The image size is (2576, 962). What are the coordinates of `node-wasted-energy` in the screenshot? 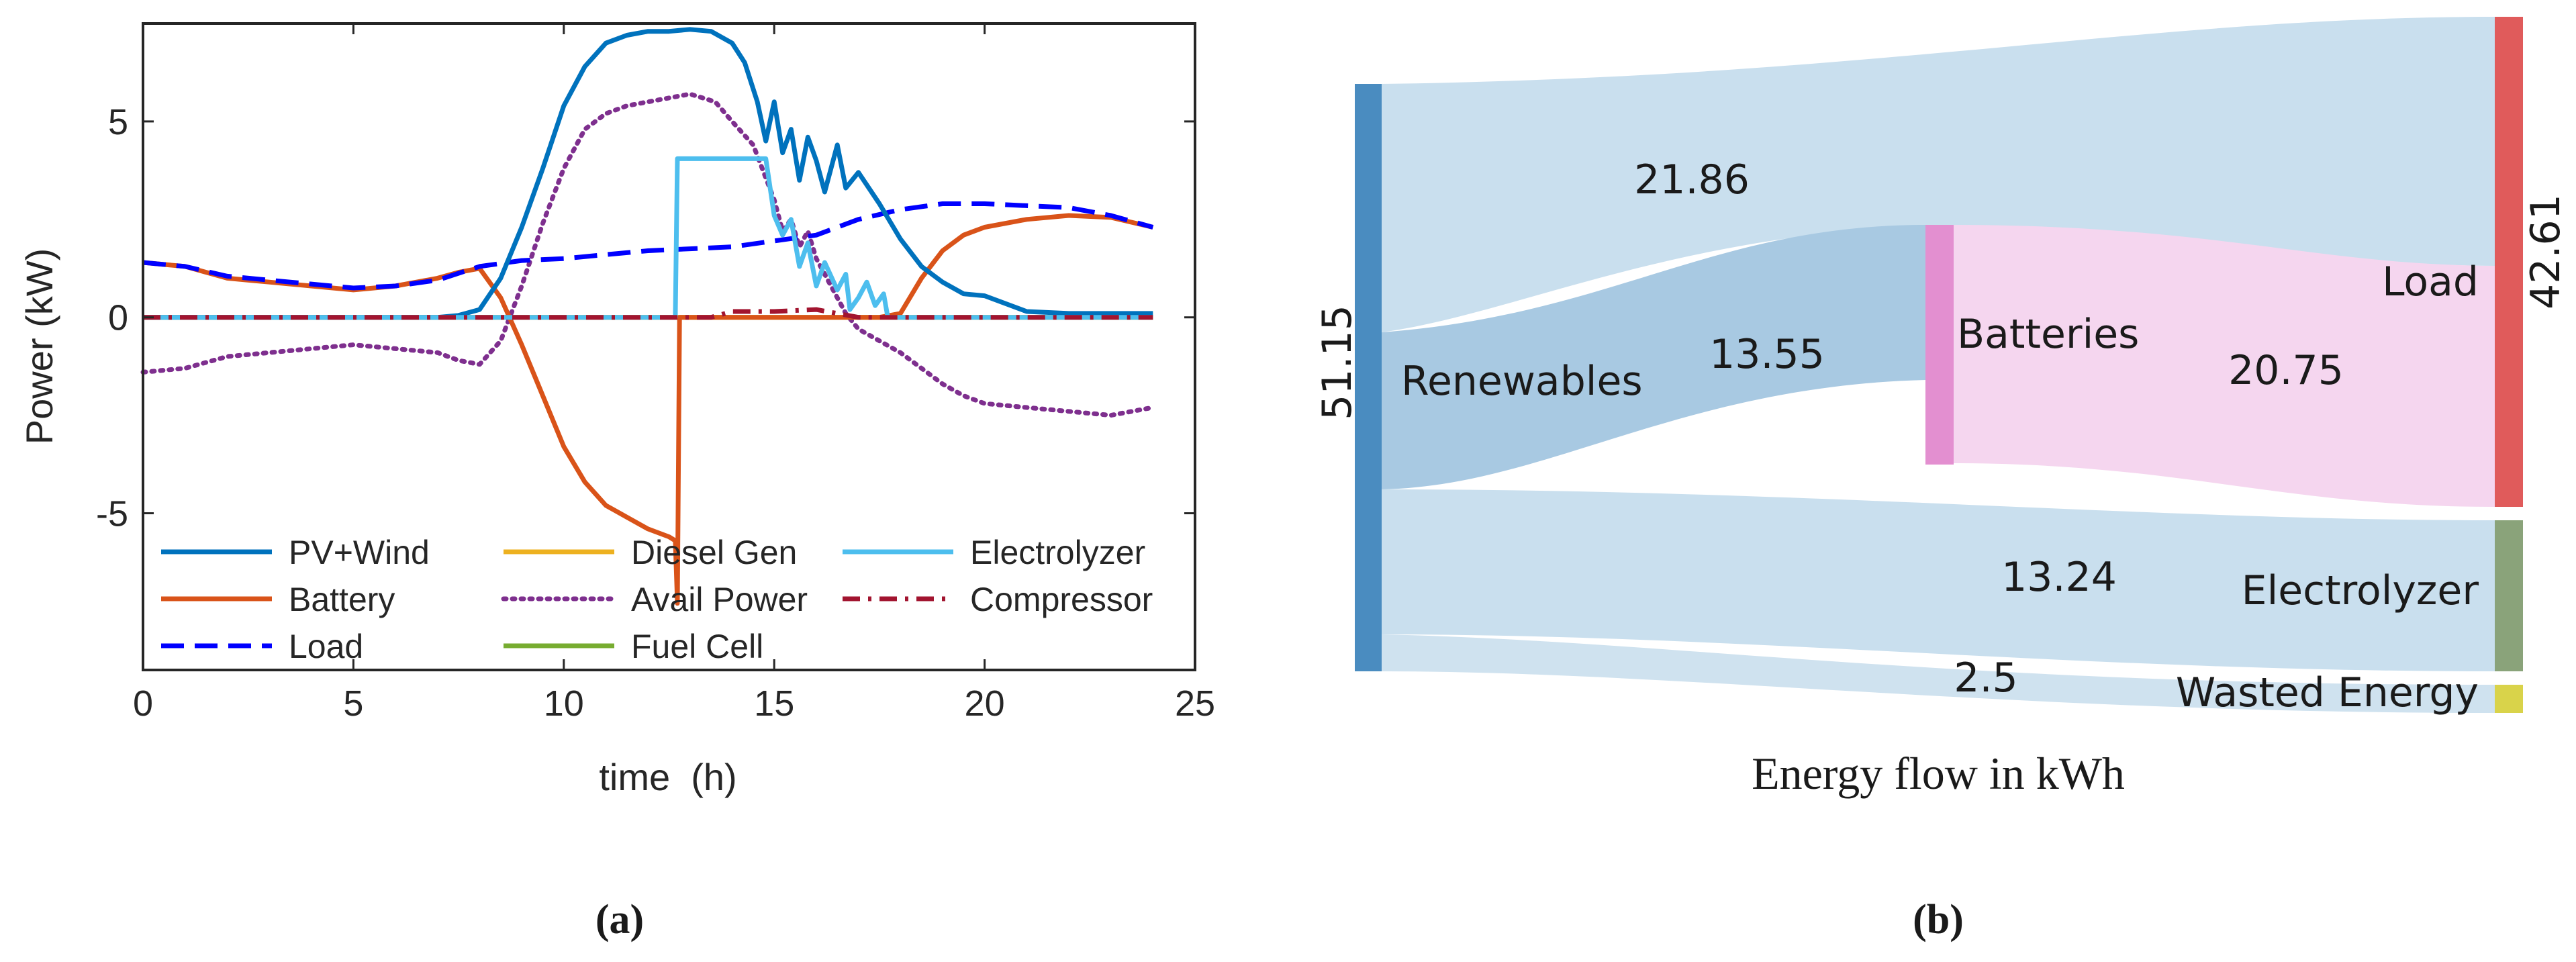 It's located at (2509, 699).